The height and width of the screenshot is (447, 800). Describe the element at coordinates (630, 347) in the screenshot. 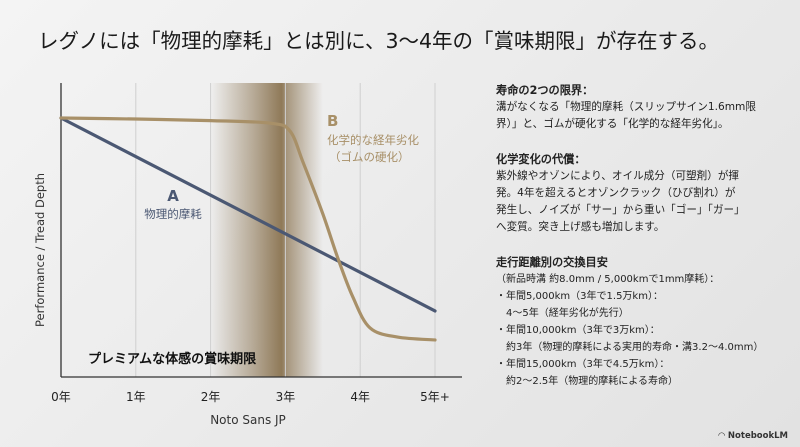

I see `text-line: 約3年（物理的摩耗による実用的寿命・溝3.2〜4.0mm）` at that location.